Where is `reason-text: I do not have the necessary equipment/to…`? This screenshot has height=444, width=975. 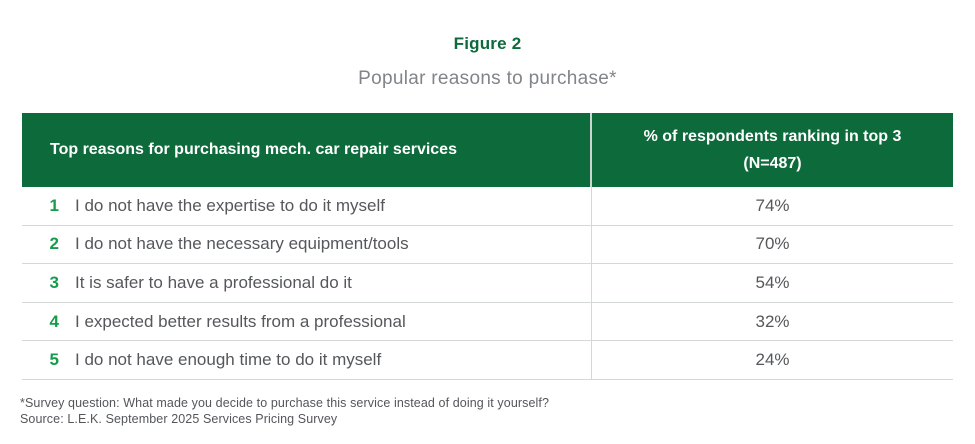
reason-text: I do not have the necessary equipment/to… is located at coordinates (242, 244).